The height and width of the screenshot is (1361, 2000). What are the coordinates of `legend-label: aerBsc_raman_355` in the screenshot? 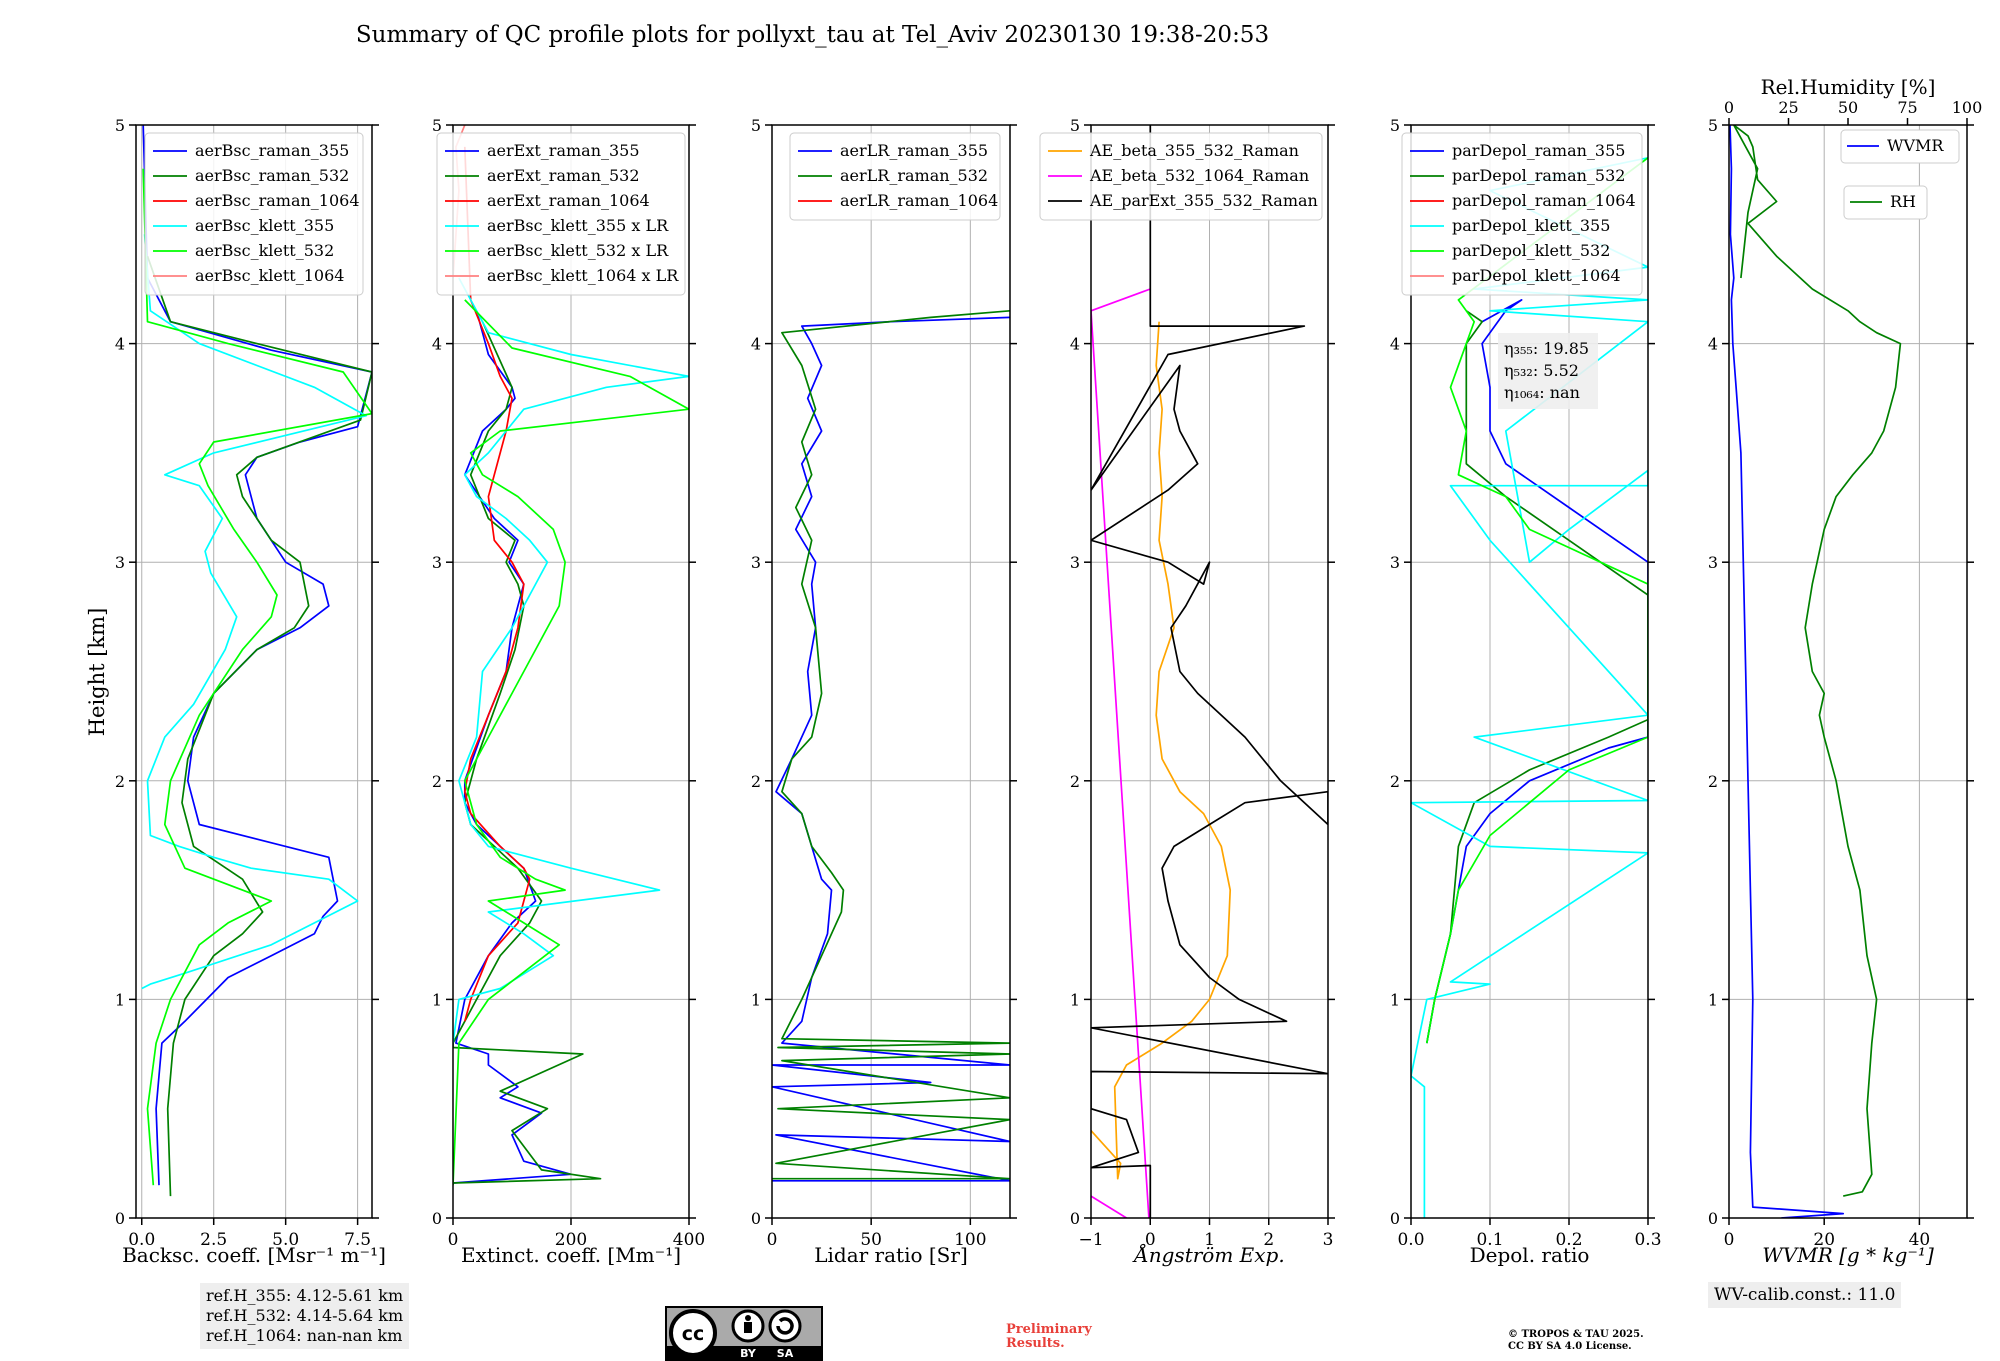 It's located at (272, 150).